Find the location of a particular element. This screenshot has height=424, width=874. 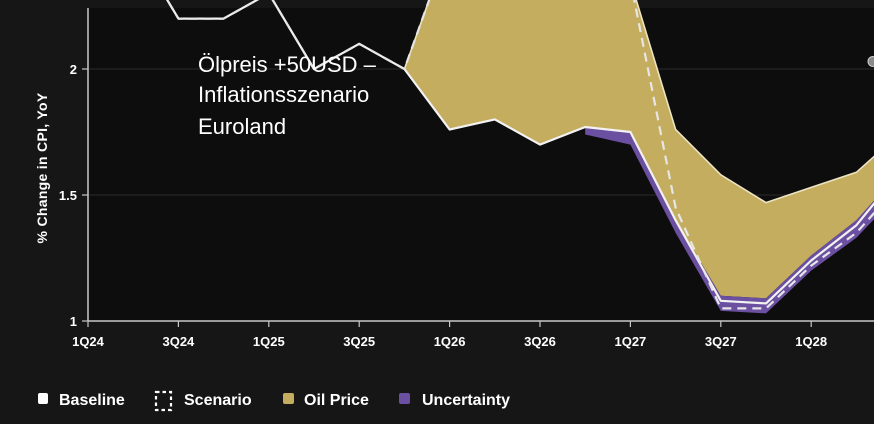

x-tick-label-7: 3Q27 is located at coordinates (721, 341).